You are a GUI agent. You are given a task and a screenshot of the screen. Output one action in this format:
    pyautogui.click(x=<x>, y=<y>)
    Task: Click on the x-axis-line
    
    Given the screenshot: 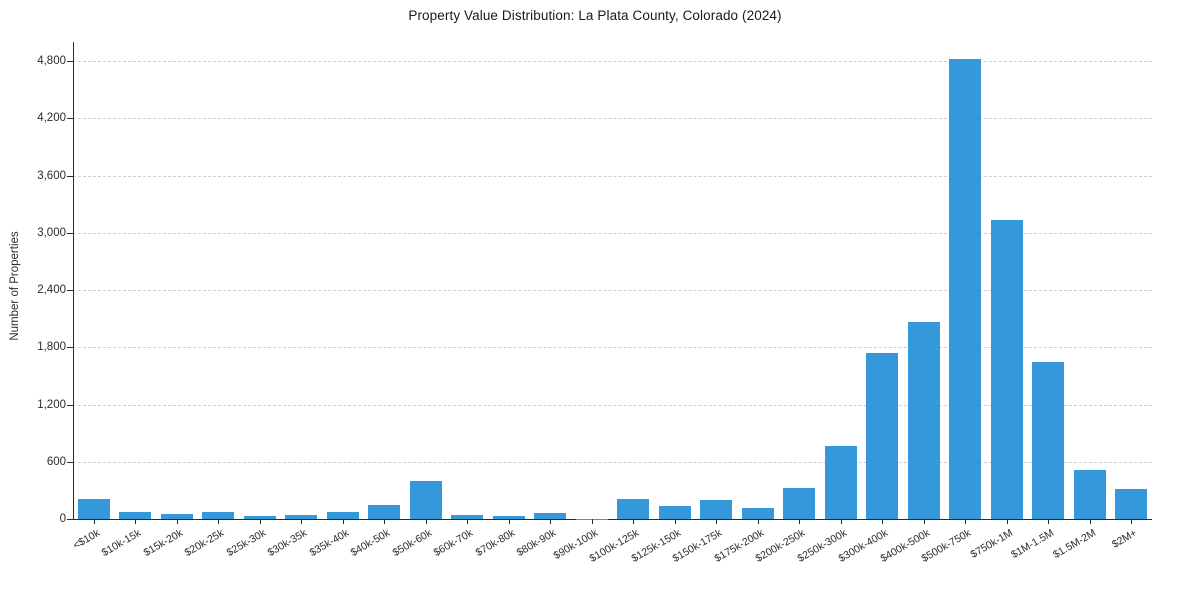 What is the action you would take?
    pyautogui.click(x=612, y=519)
    